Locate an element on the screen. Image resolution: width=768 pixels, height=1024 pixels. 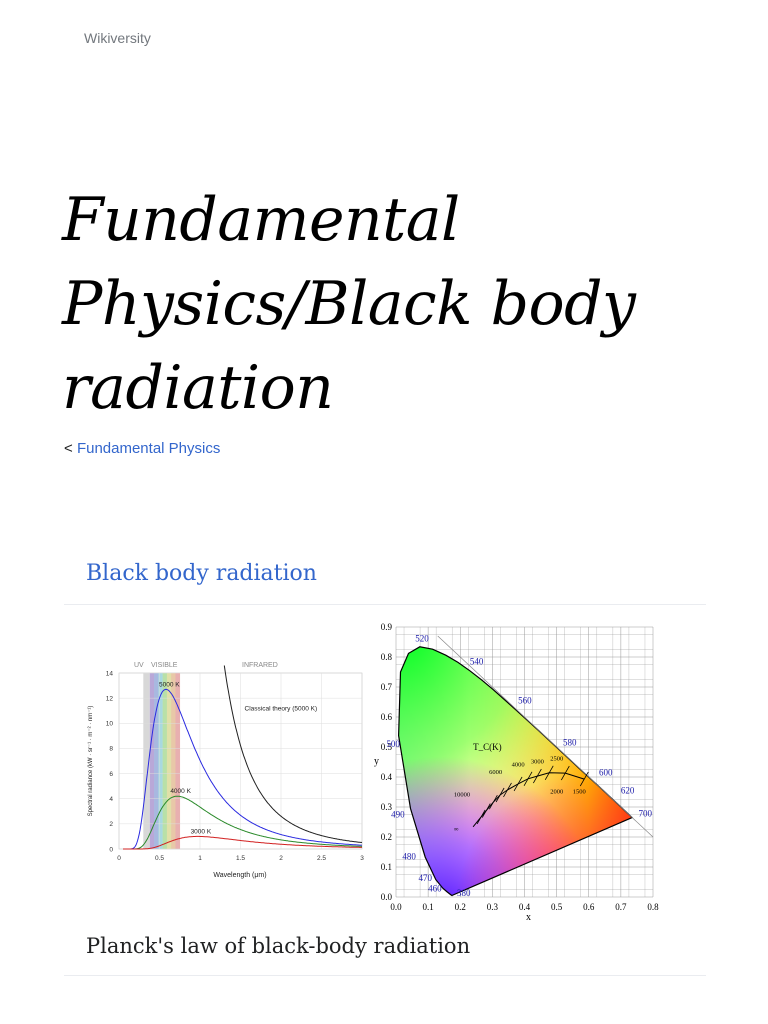
temperature-label: 6000 is located at coordinates (495, 772).